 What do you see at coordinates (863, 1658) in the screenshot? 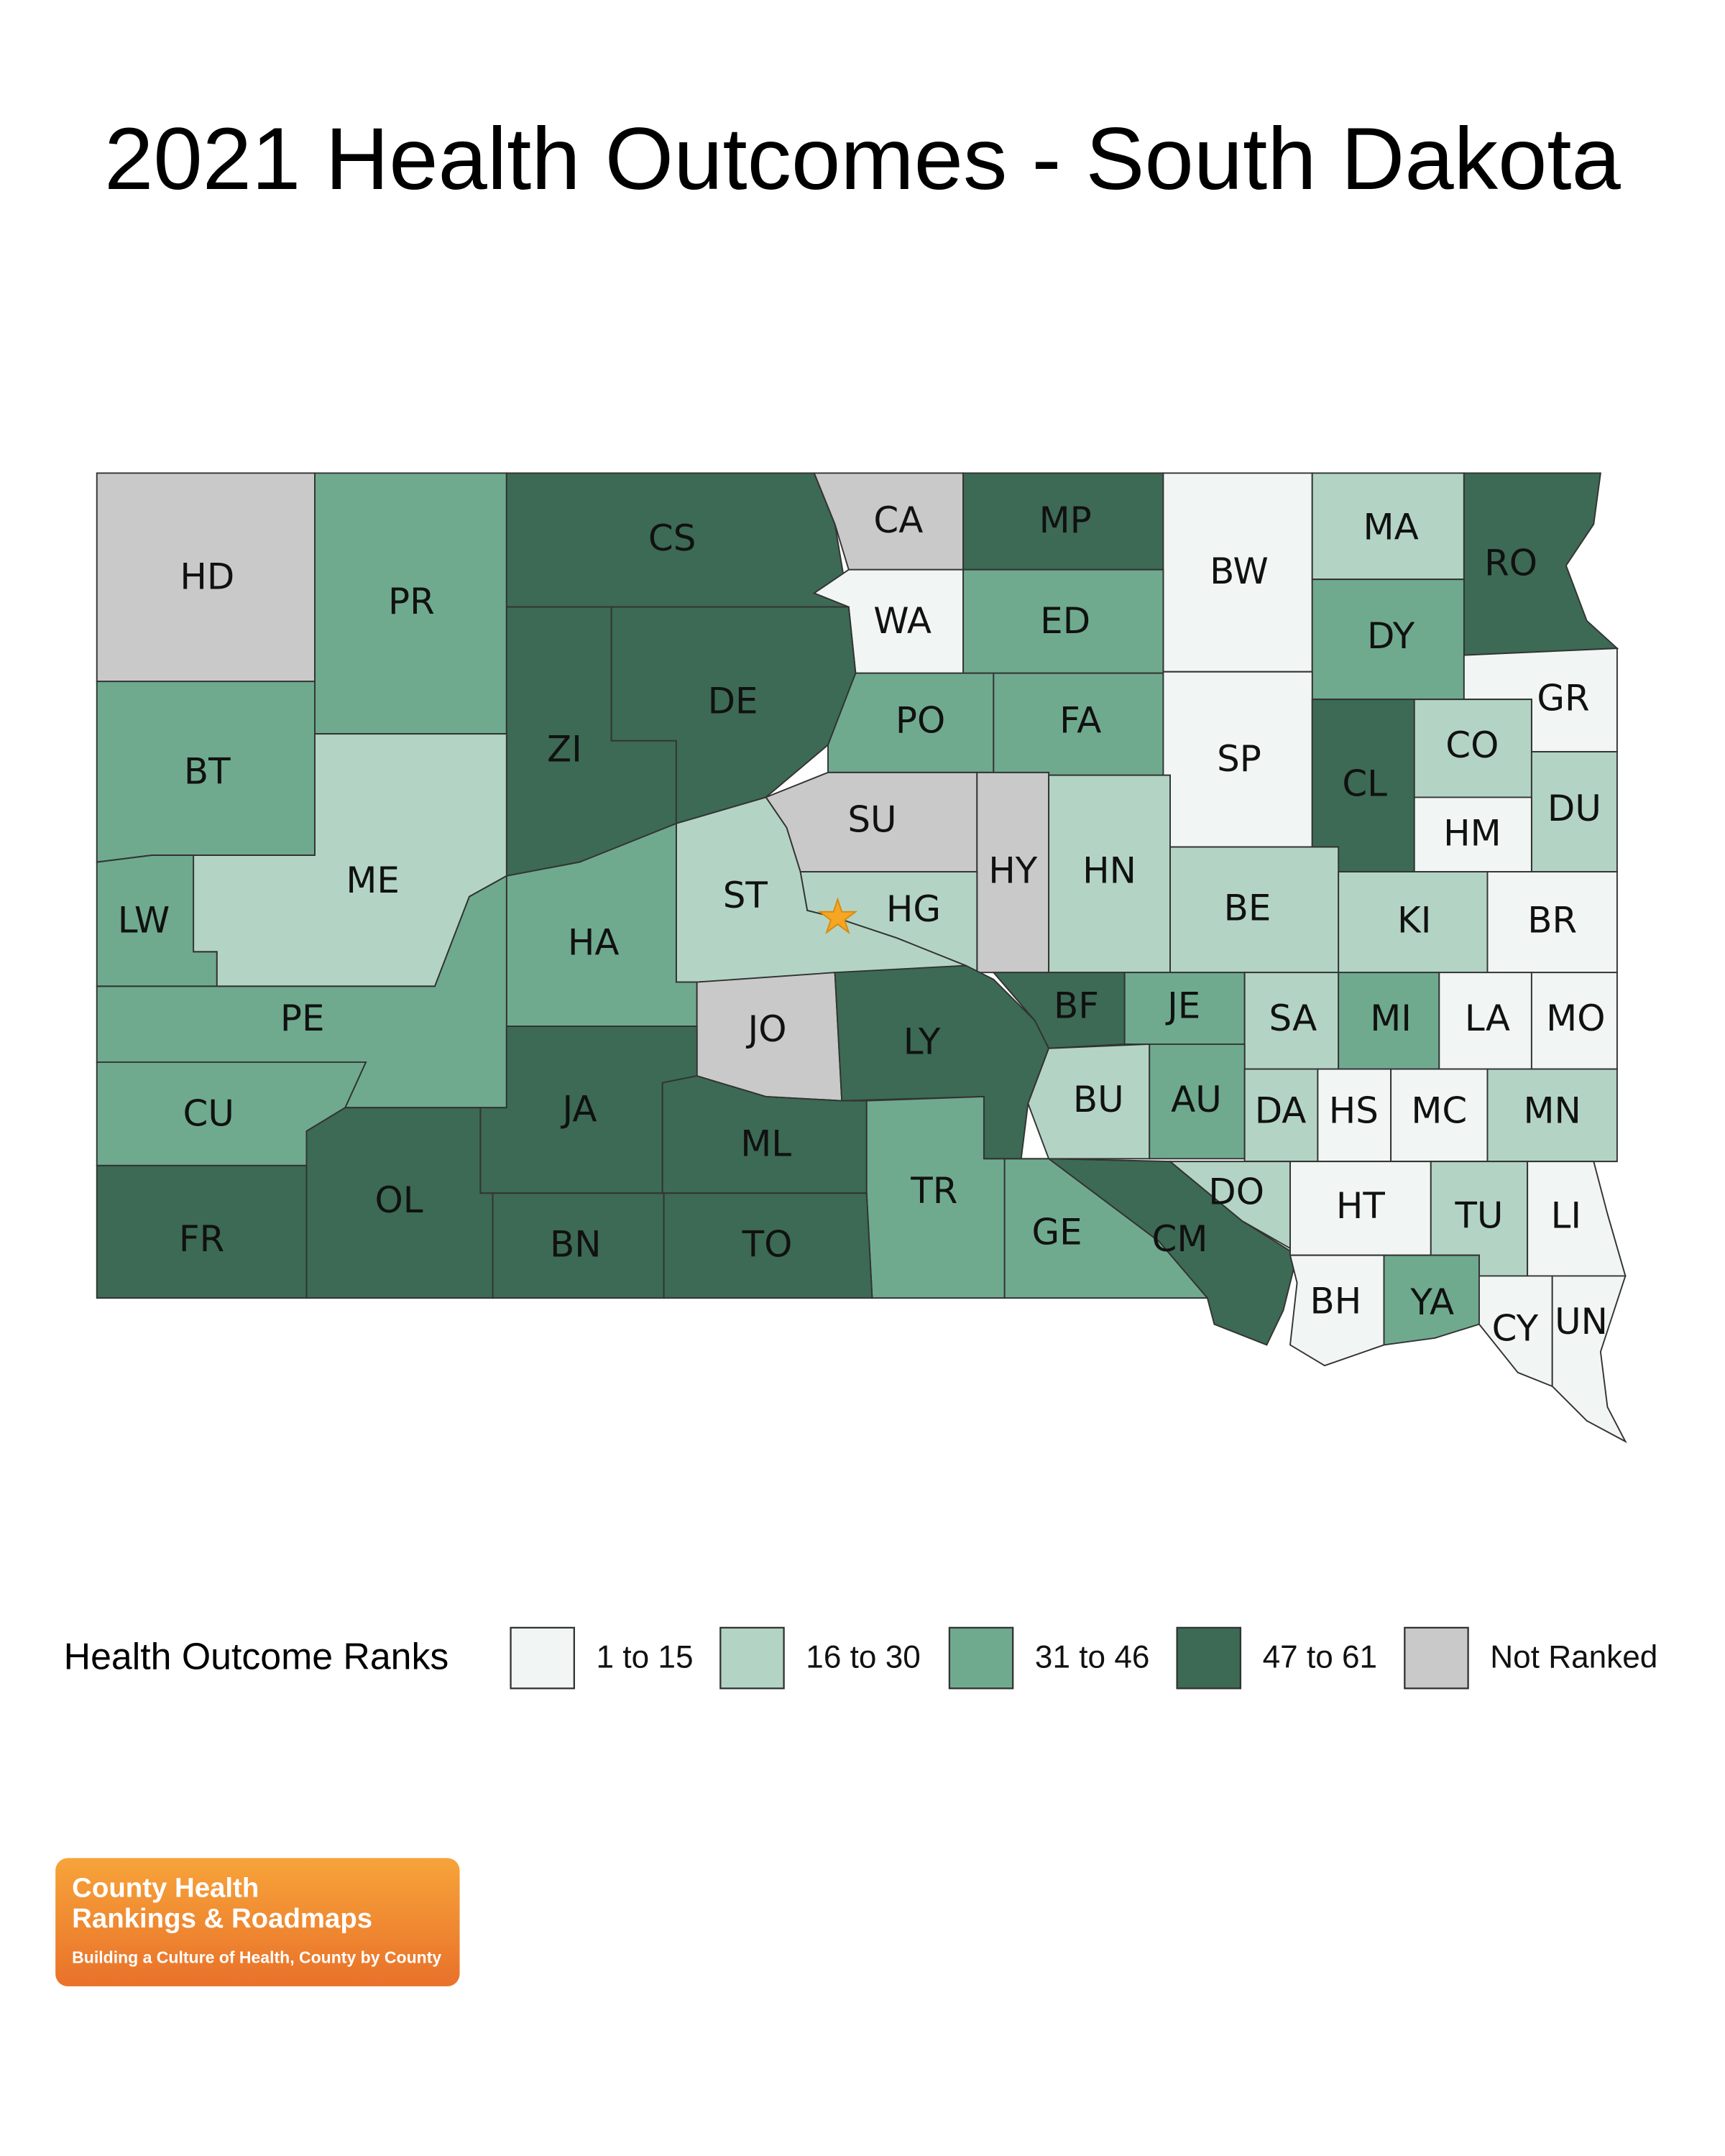
I see `legend-label: 16 to 30` at bounding box center [863, 1658].